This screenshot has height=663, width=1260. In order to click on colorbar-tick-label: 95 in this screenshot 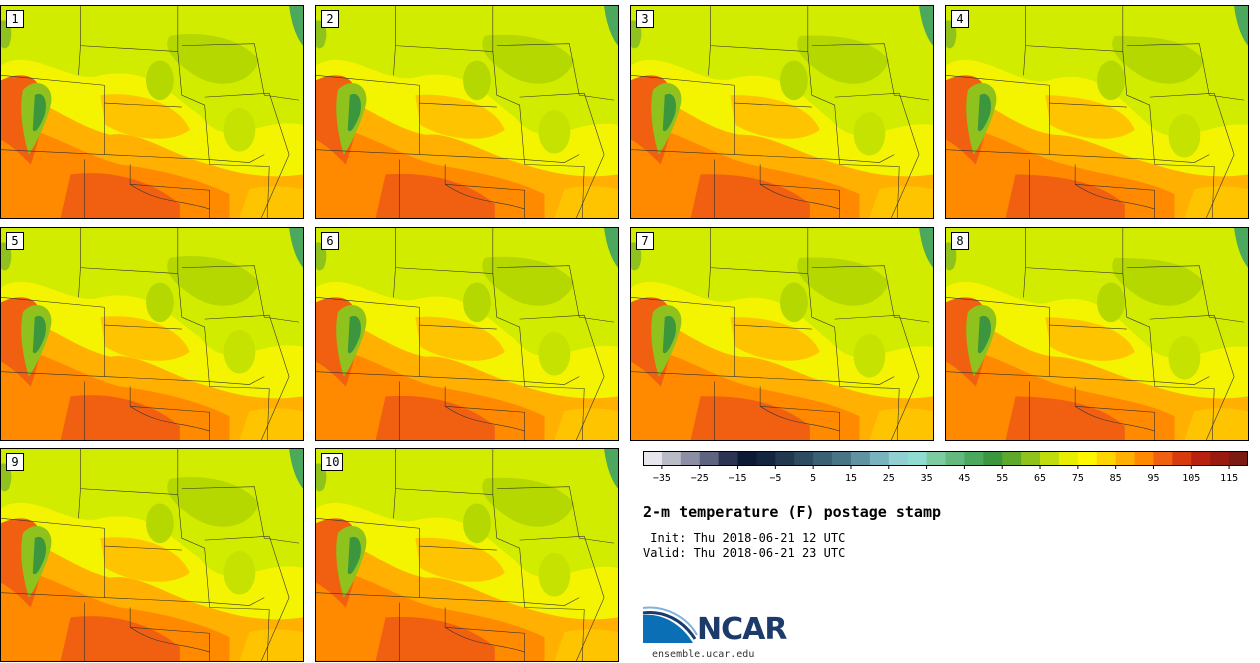, I will do `click(1153, 478)`.